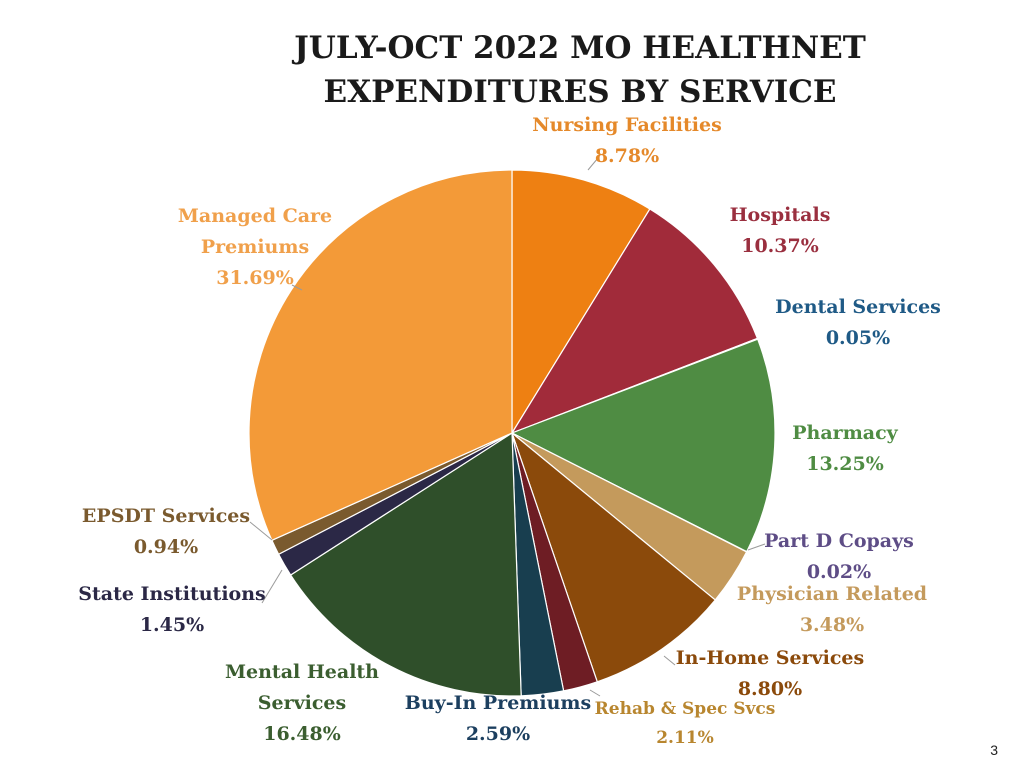 The height and width of the screenshot is (768, 1024). I want to click on label-epsdt-name: EPSDT Services, so click(166, 516).